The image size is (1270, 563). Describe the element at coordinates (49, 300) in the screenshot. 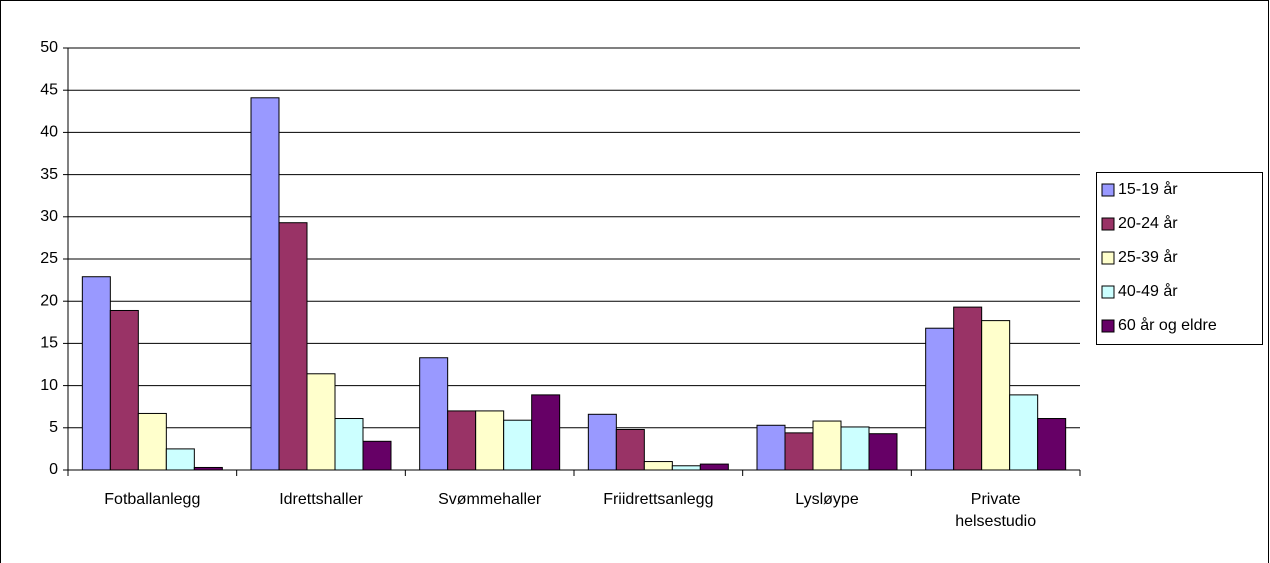

I see `y-tick-label: 20` at that location.